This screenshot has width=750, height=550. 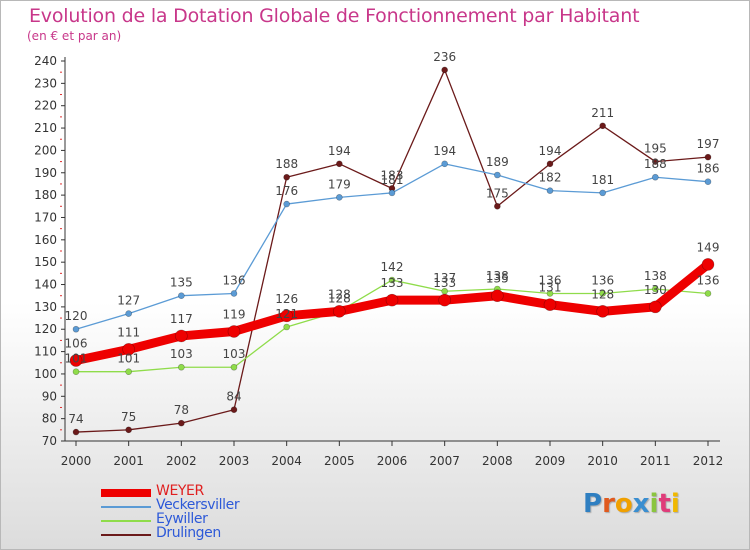 I want to click on data-label: 75, so click(x=128, y=417).